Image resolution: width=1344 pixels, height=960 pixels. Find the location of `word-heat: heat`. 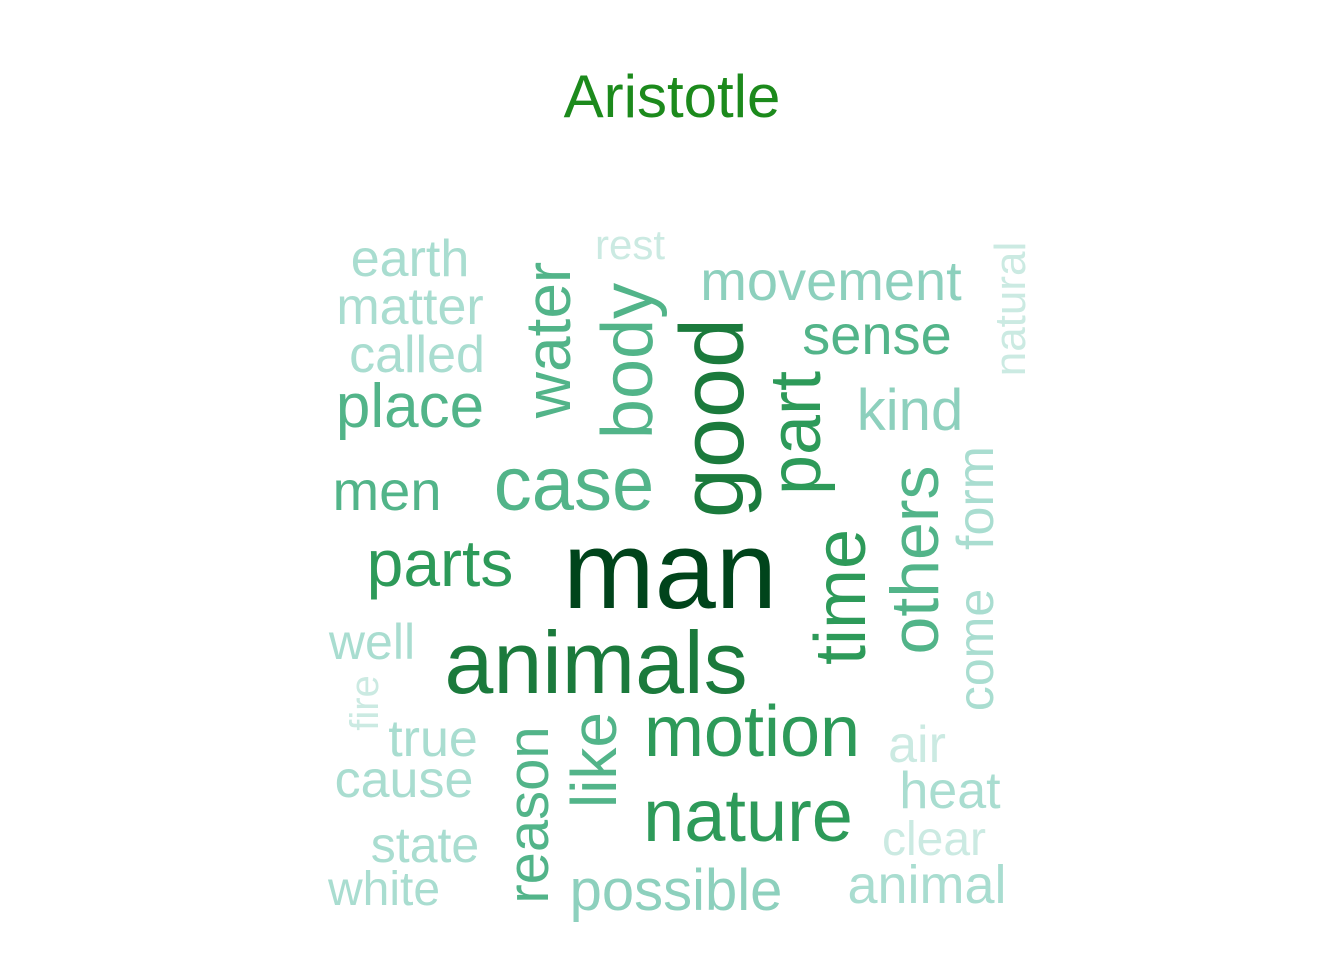

word-heat: heat is located at coordinates (950, 791).